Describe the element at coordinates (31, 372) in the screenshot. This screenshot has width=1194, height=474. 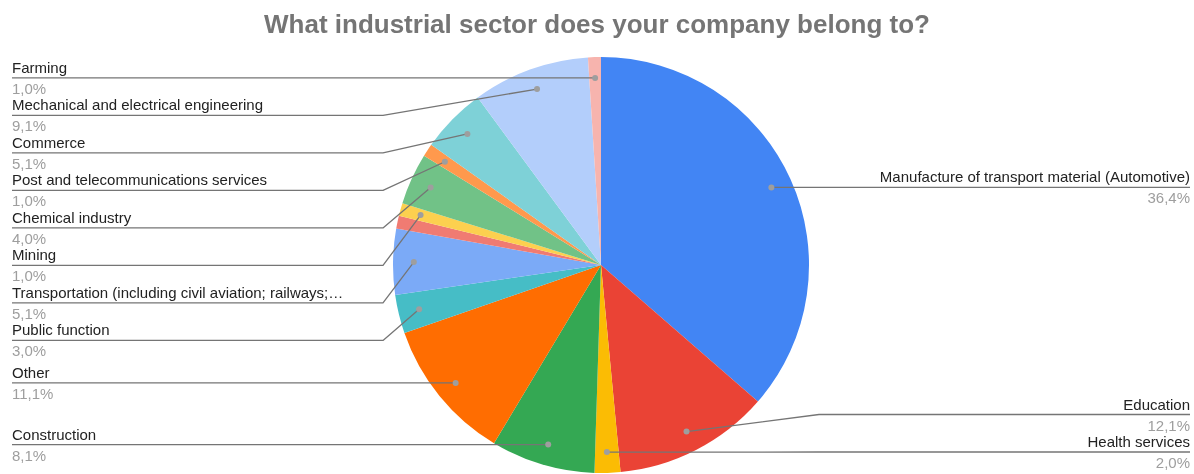
I see `slice-label: Other` at that location.